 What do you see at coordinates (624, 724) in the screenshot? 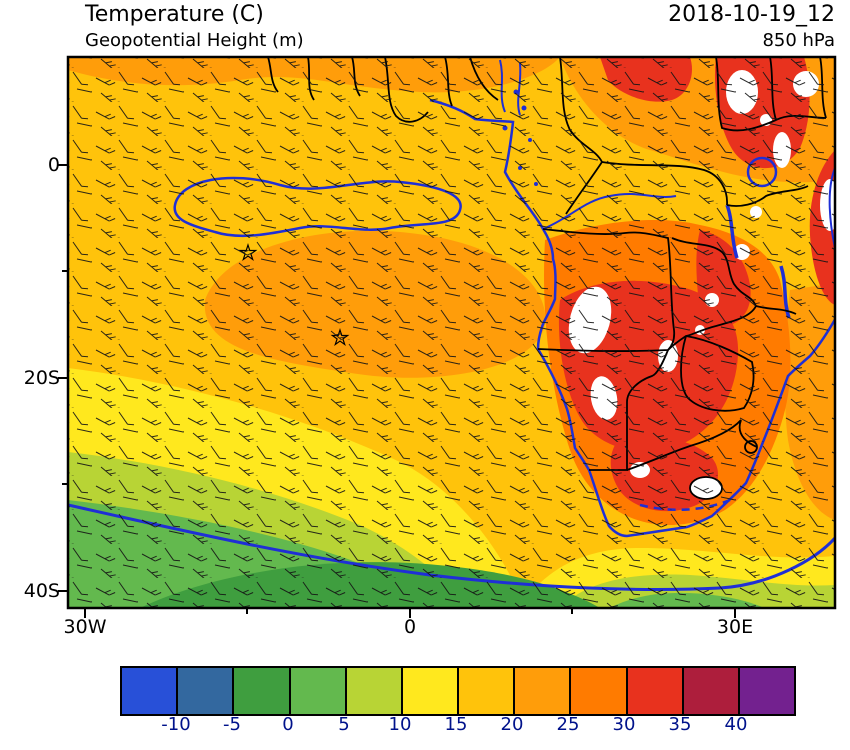
I see `colorbar-label: 30` at bounding box center [624, 724].